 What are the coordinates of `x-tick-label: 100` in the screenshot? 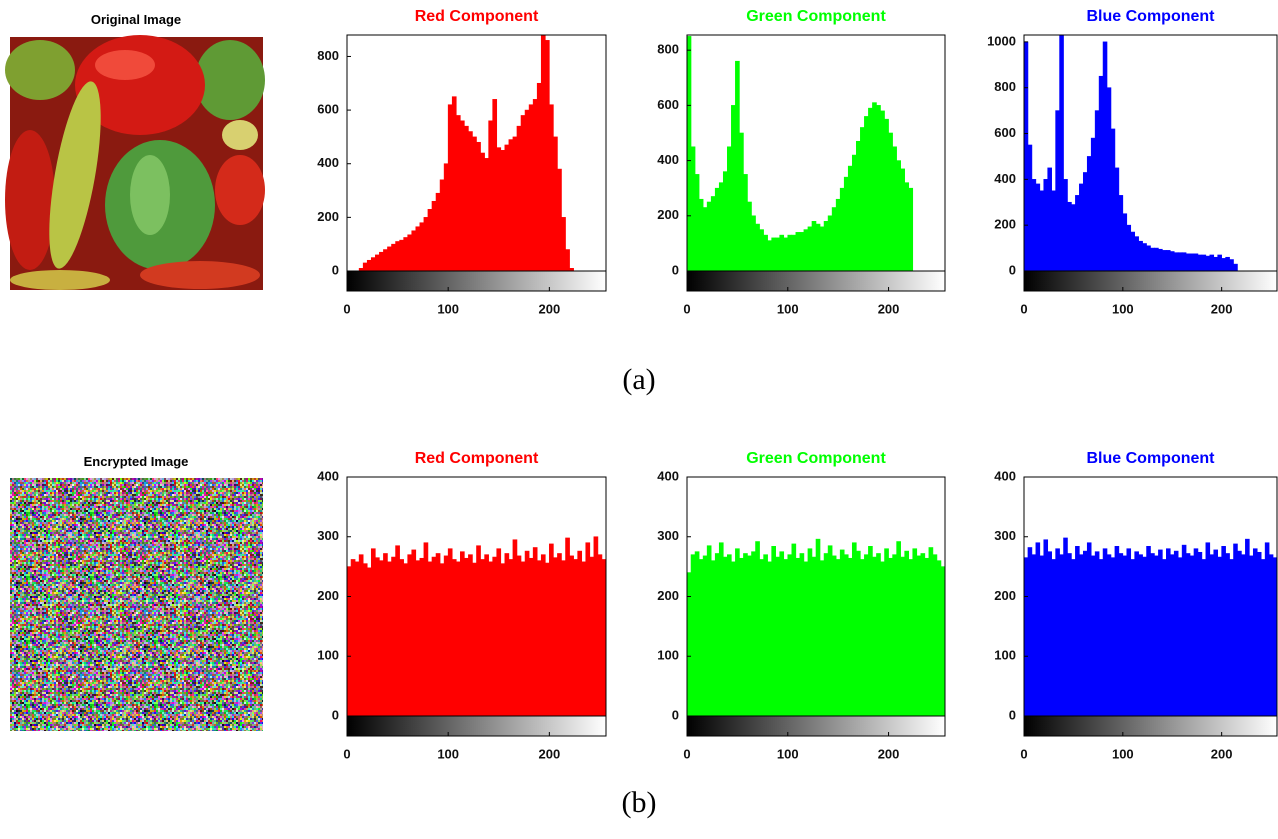 It's located at (448, 308).